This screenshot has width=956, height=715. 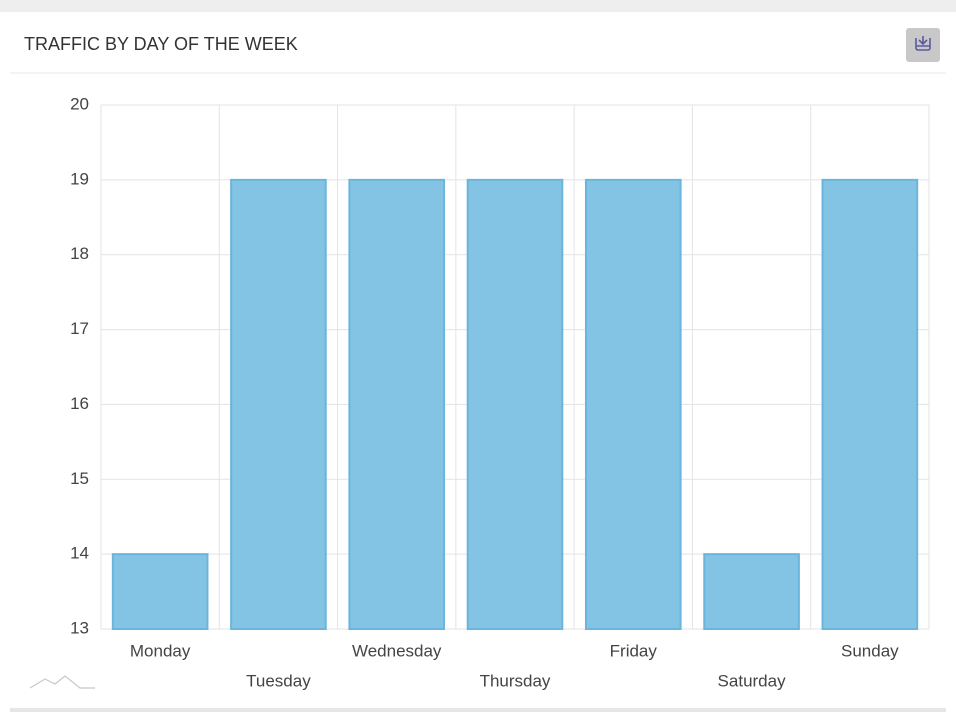 What do you see at coordinates (278, 680) in the screenshot?
I see `x-tick-label: Tuesday` at bounding box center [278, 680].